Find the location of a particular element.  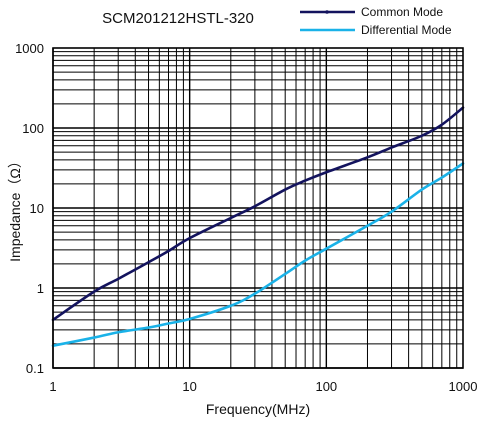

y-axis-label: Impedance（Ω） is located at coordinates (15, 208).